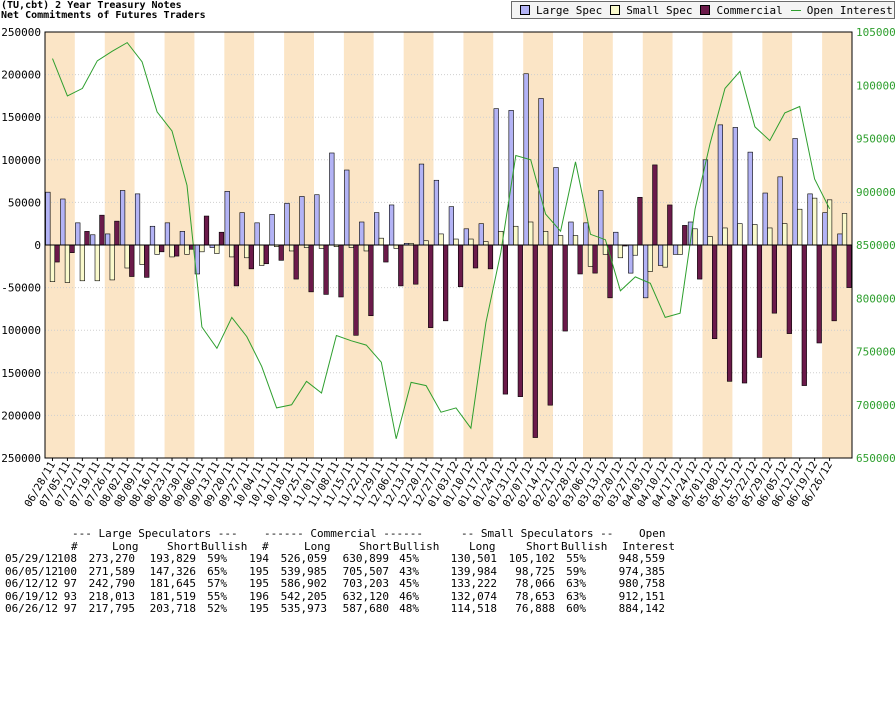 This screenshot has height=716, width=896. Describe the element at coordinates (535, 608) in the screenshot. I see `table-cell-ss: 76,888` at that location.